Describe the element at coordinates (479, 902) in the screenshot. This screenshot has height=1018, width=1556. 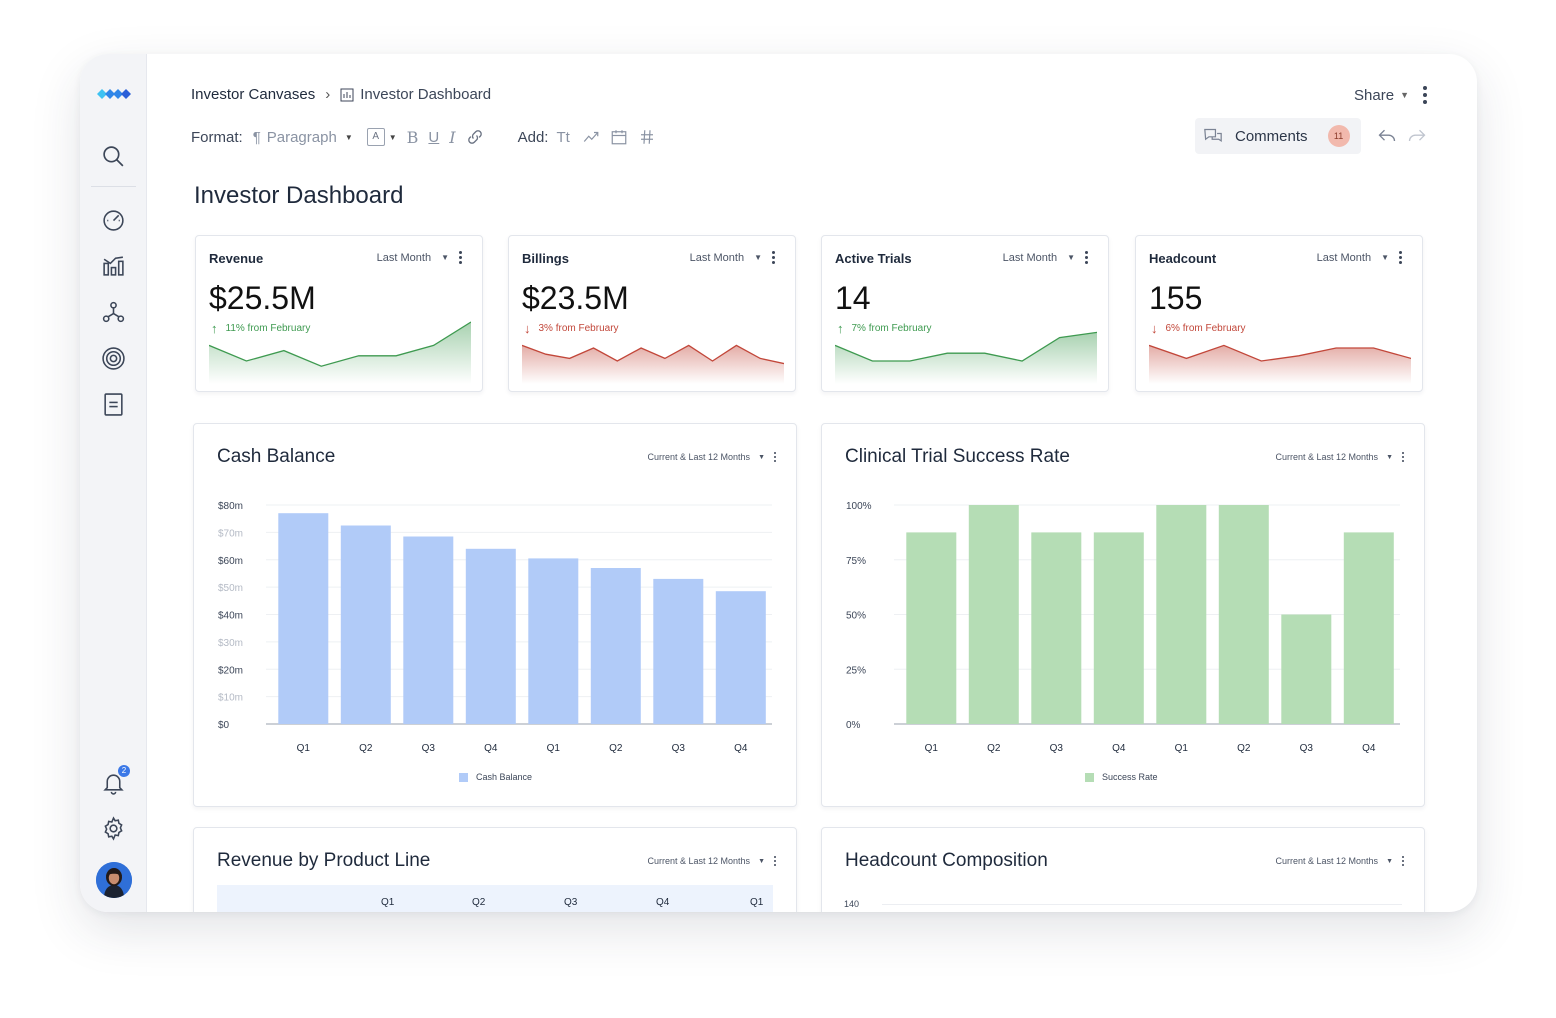
I see `table-column-header: Q2` at that location.